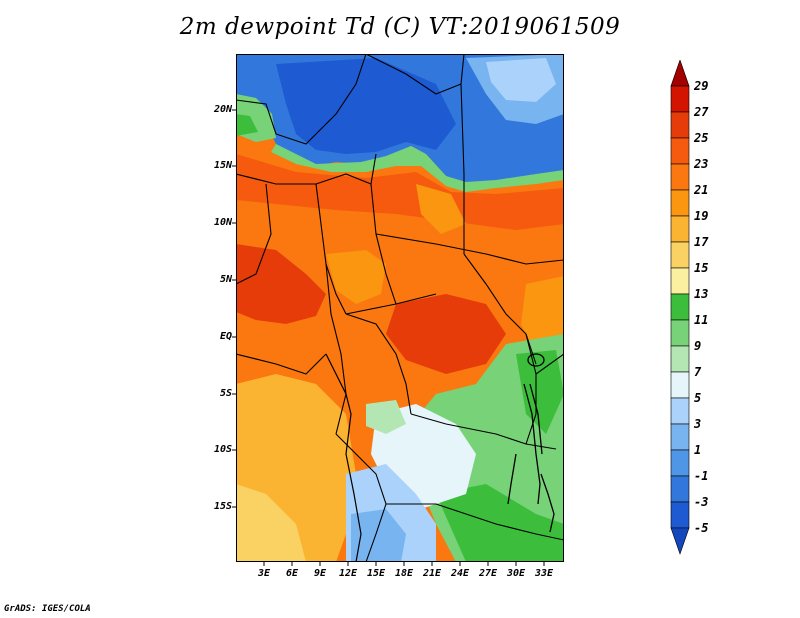  I want to click on cbar-label-17: 17, so click(701, 242).